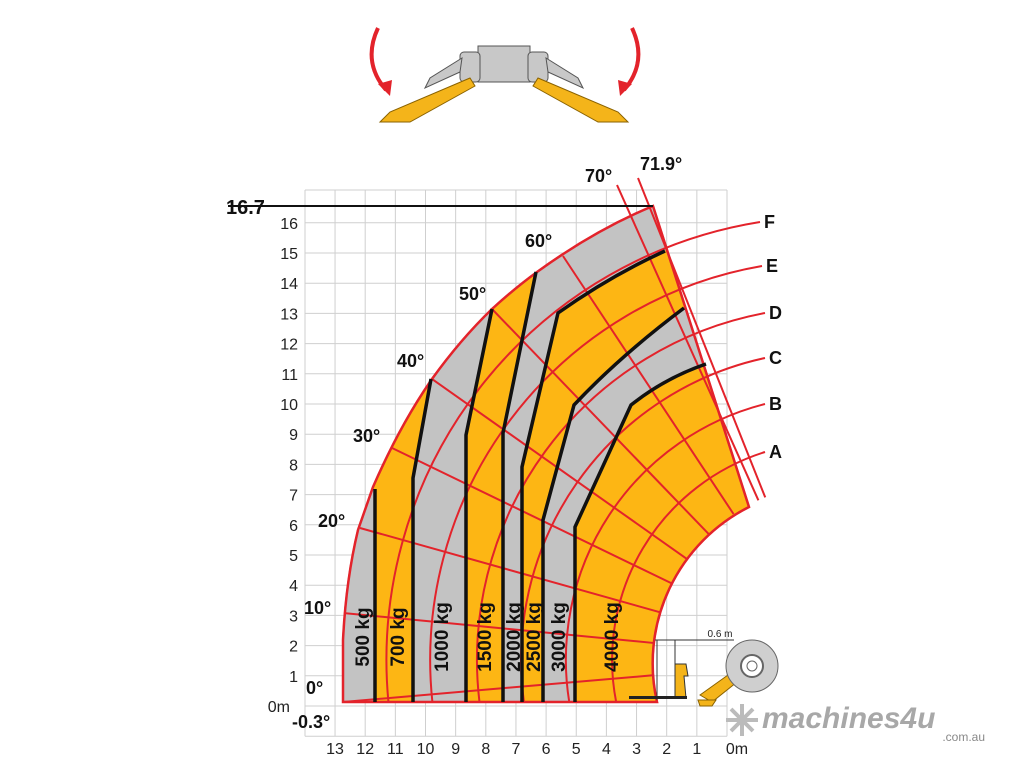 The height and width of the screenshot is (768, 1024). I want to click on angle-label: 70°, so click(598, 176).